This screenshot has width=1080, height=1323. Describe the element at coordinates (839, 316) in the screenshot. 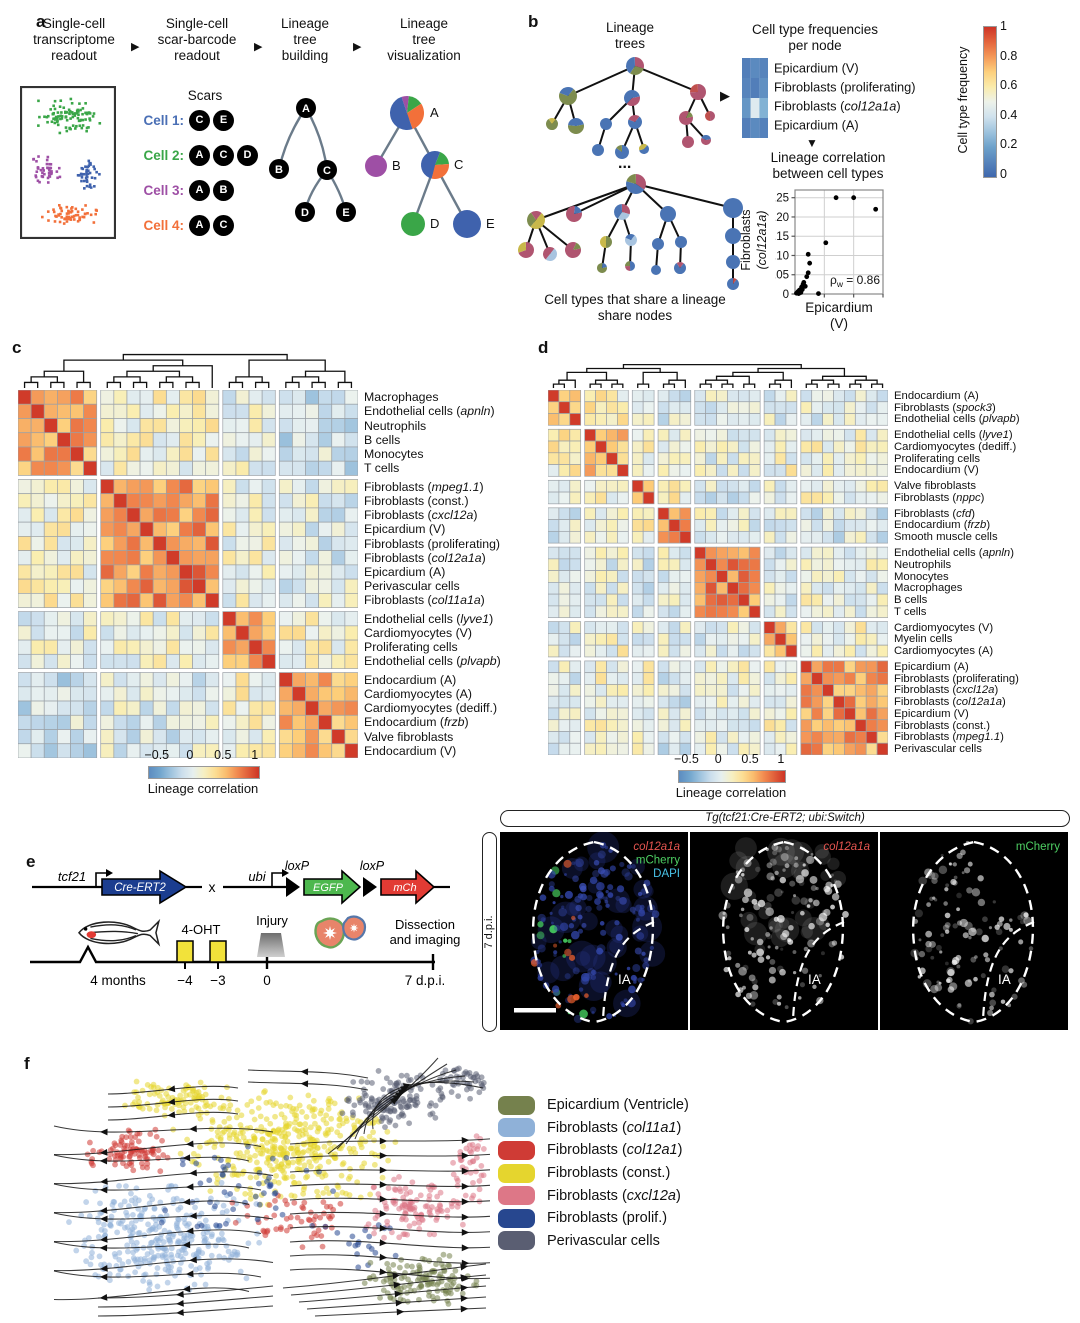

I see `scatter-x-axis-label: Epicardium (V)` at that location.